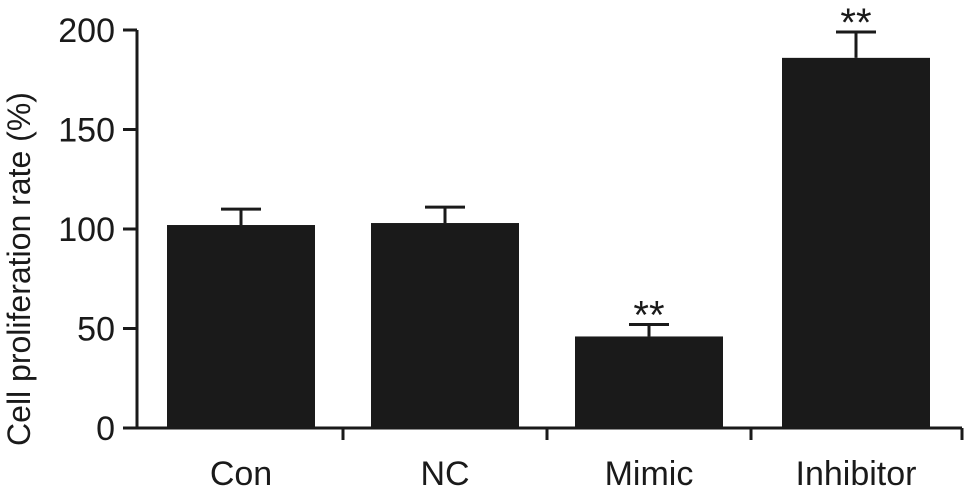 The width and height of the screenshot is (969, 502). I want to click on x-tick-label: NC, so click(444, 474).